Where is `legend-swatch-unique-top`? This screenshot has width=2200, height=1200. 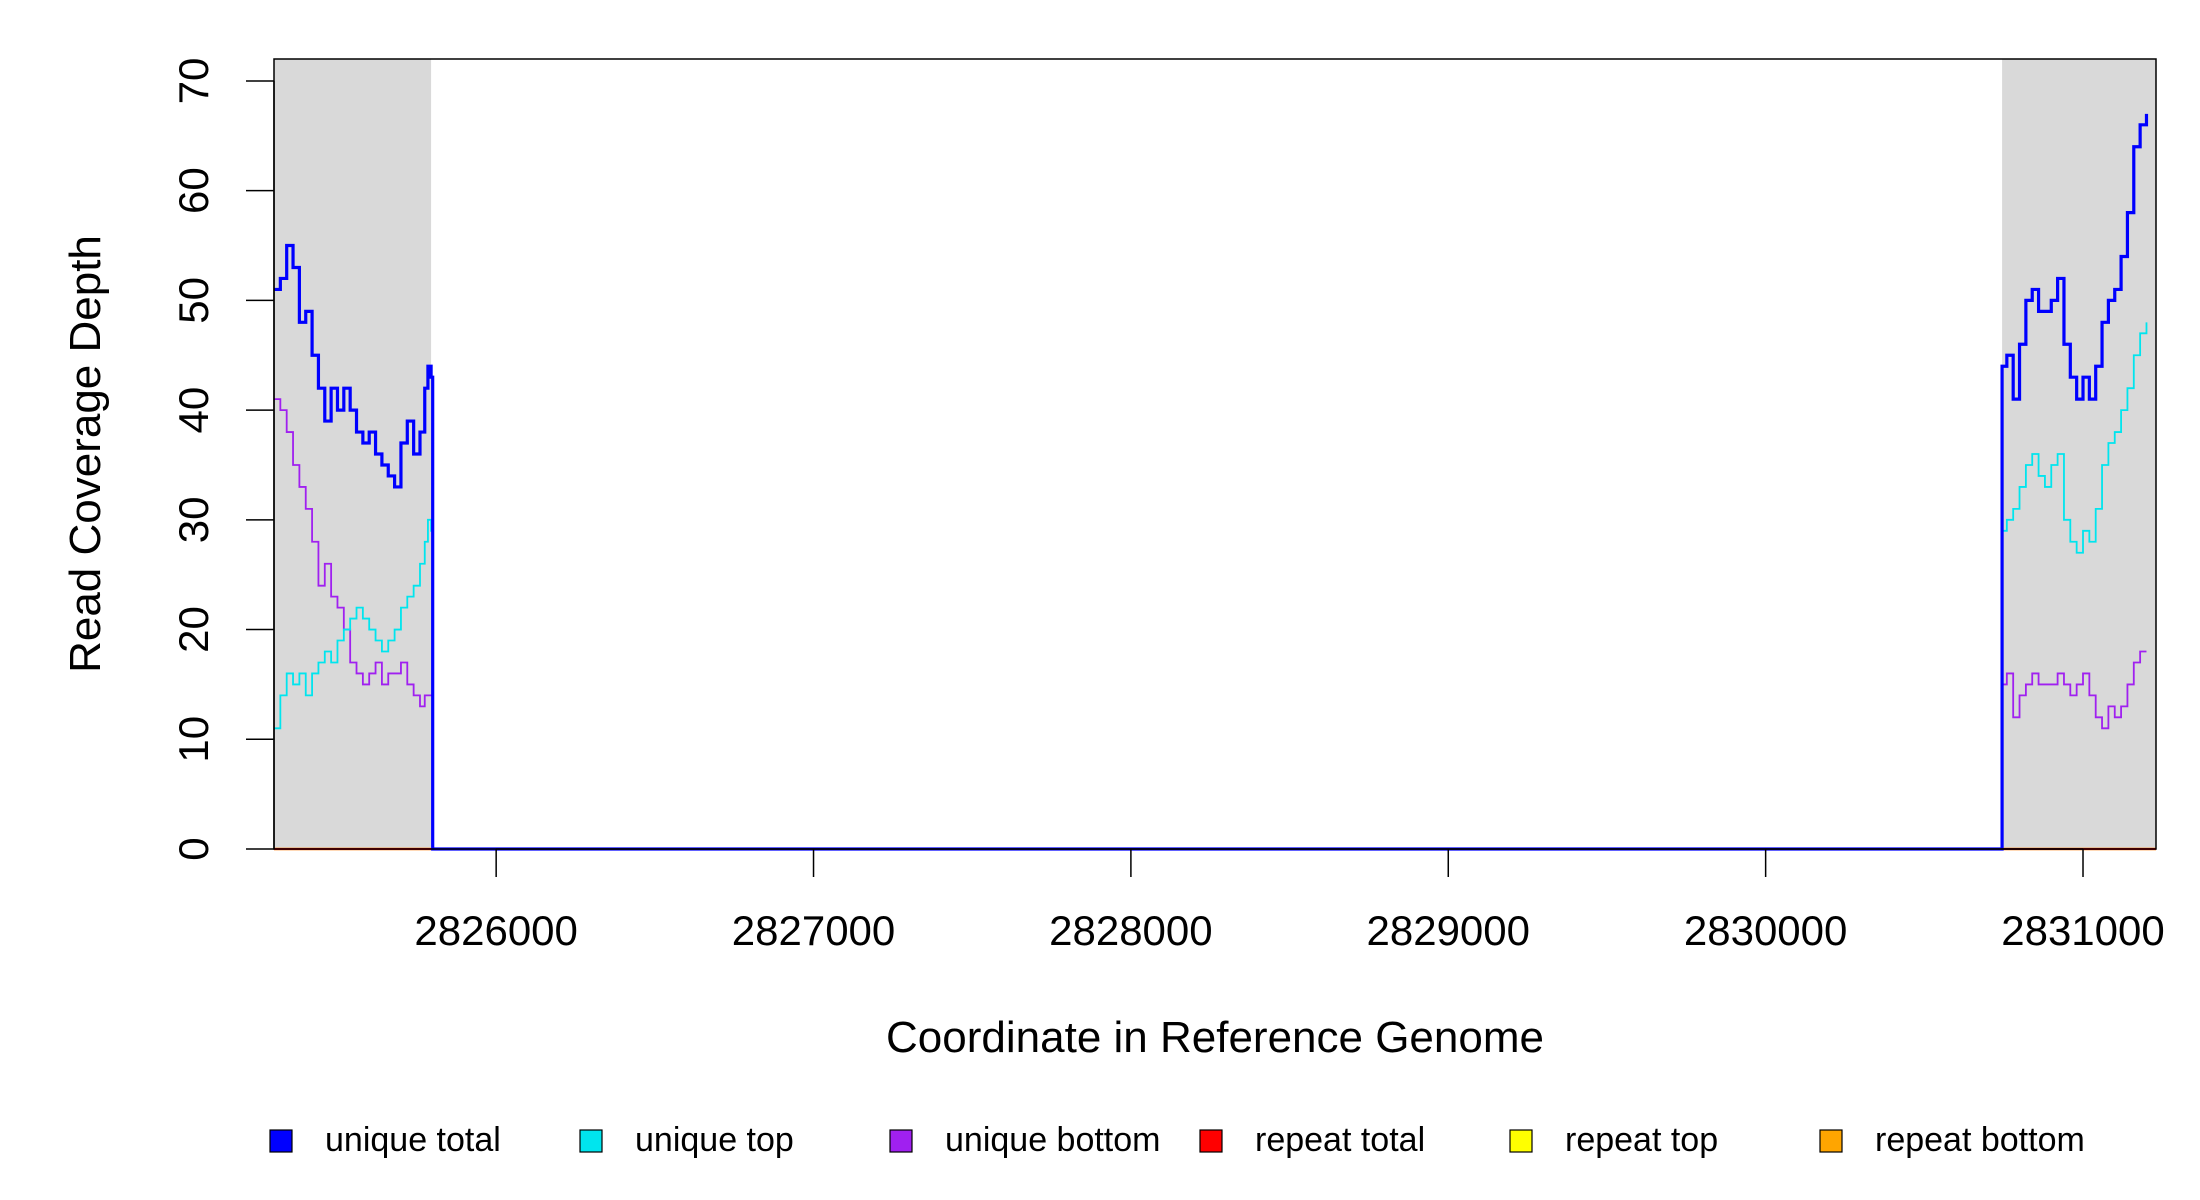
legend-swatch-unique-top is located at coordinates (591, 1141).